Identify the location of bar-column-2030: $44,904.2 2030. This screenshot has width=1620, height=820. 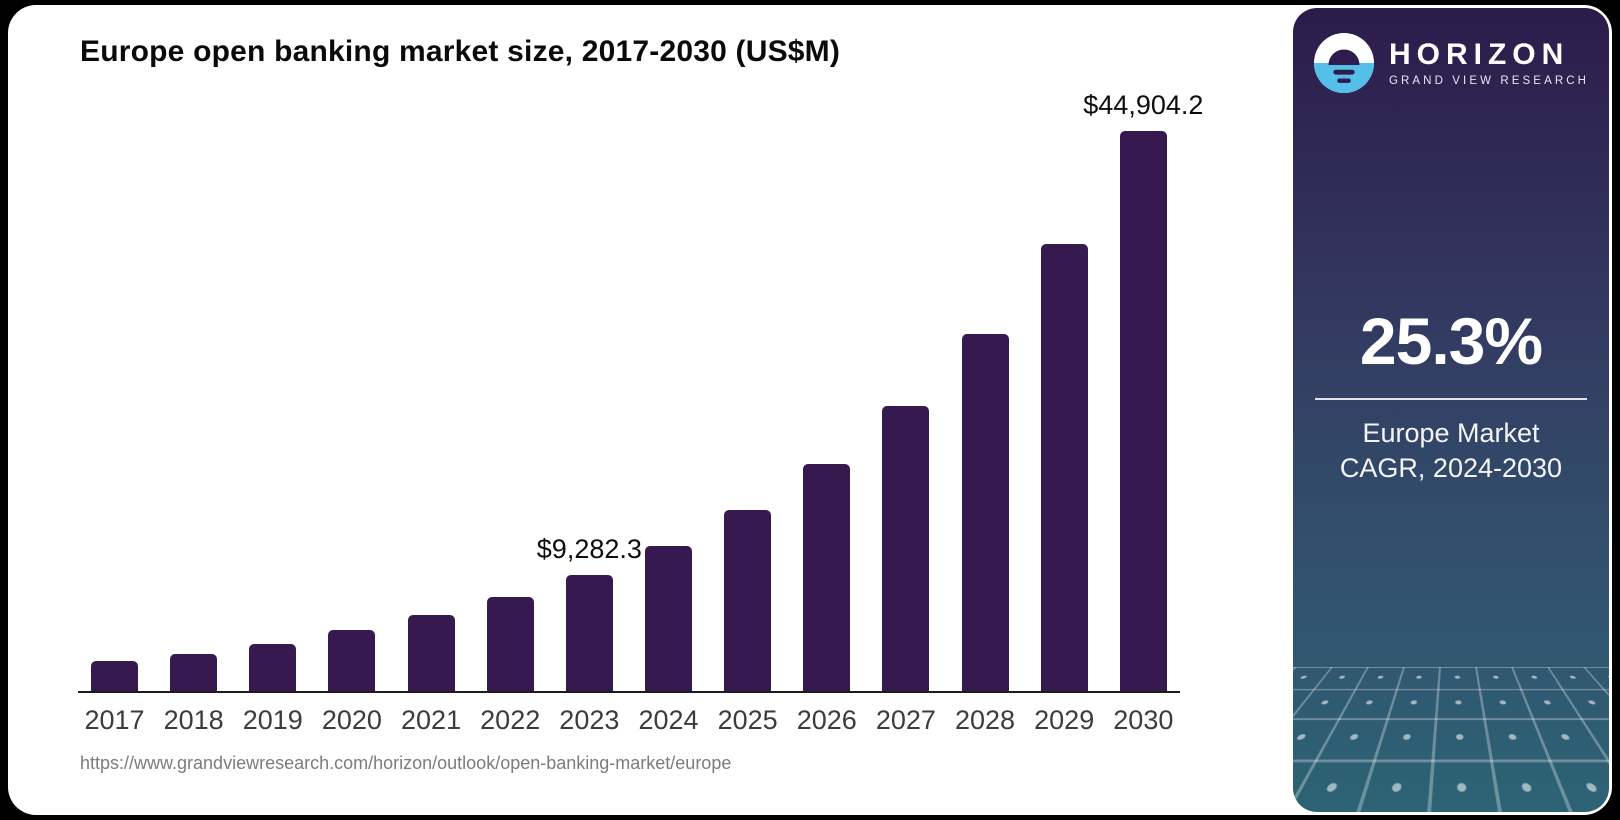
(1143, 412).